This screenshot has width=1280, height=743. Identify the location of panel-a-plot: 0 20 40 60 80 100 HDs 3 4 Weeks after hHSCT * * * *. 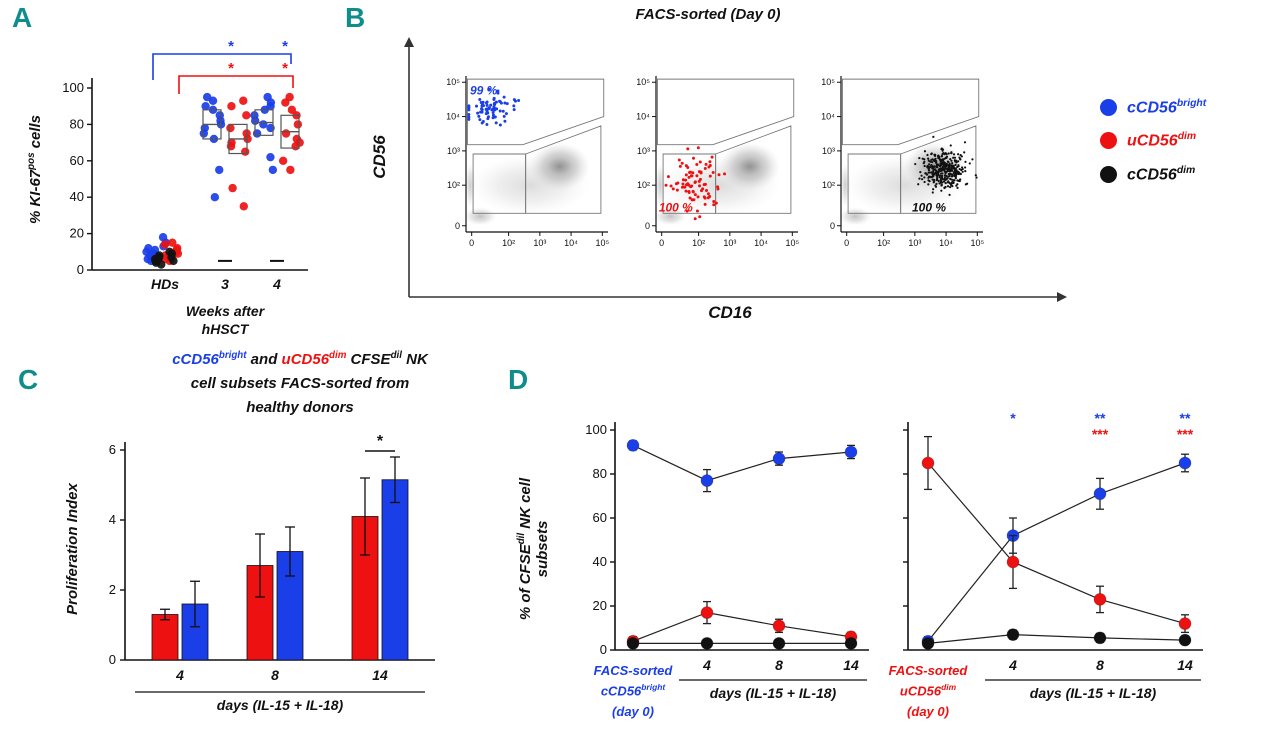
(185, 187).